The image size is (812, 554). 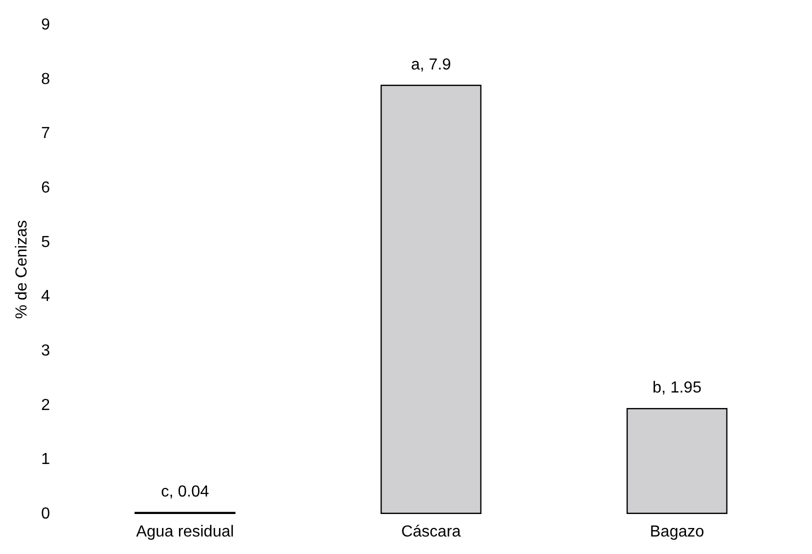 What do you see at coordinates (45, 459) in the screenshot?
I see `y-tick-label: 1` at bounding box center [45, 459].